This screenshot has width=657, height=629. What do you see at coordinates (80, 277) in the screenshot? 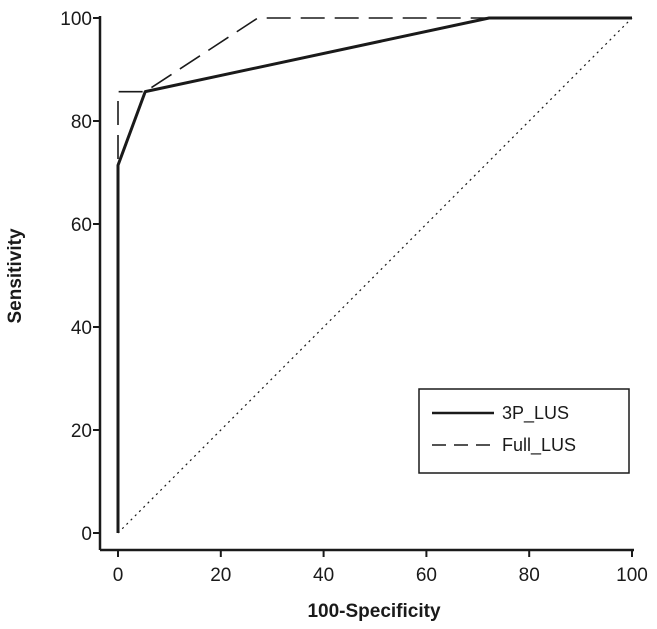
I see `y-ticks: 0 20 40 60 80 100` at bounding box center [80, 277].